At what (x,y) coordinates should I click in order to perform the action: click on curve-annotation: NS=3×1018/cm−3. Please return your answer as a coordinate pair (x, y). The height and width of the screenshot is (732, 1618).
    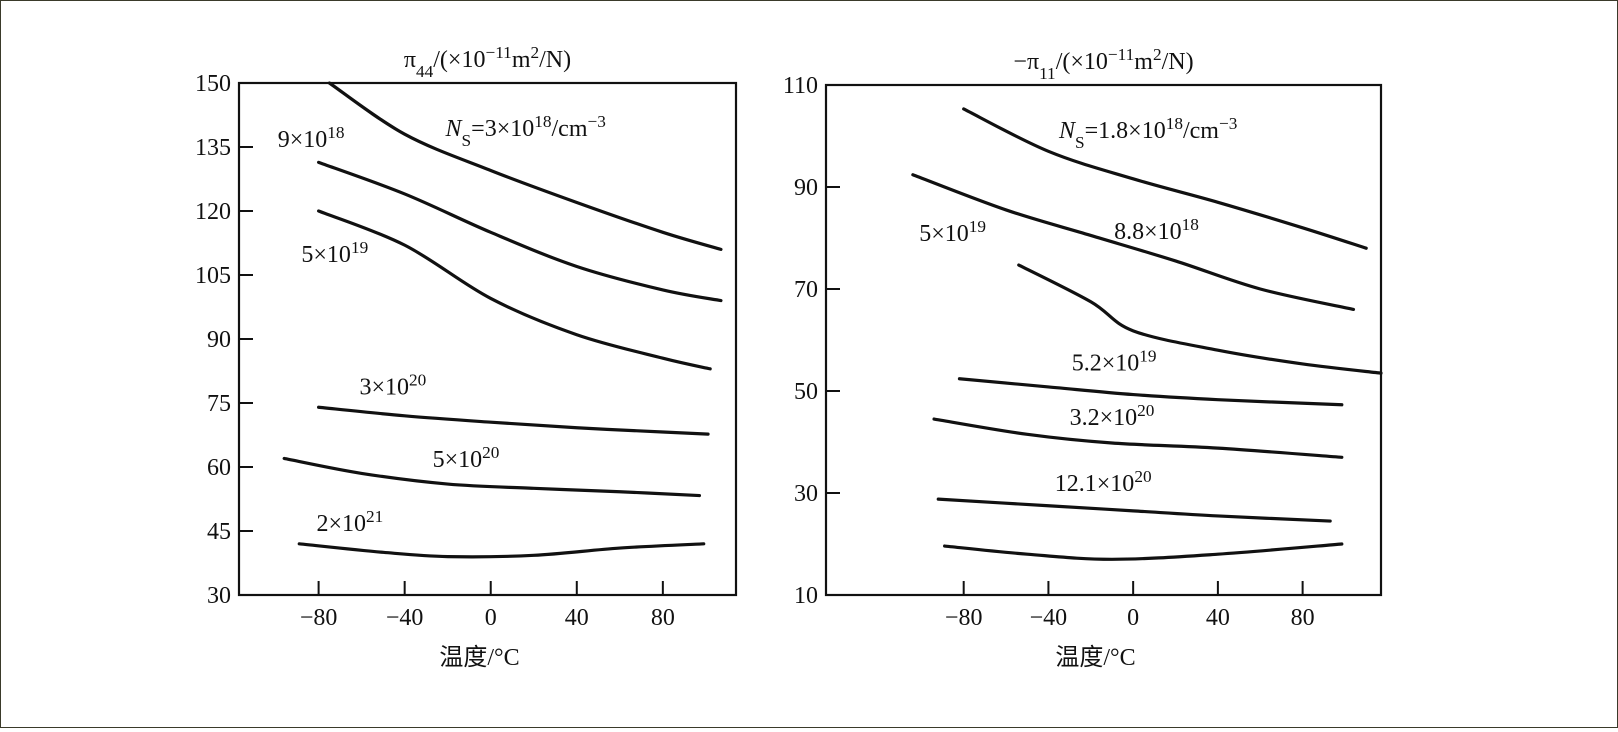
    Looking at the image, I should click on (525, 130).